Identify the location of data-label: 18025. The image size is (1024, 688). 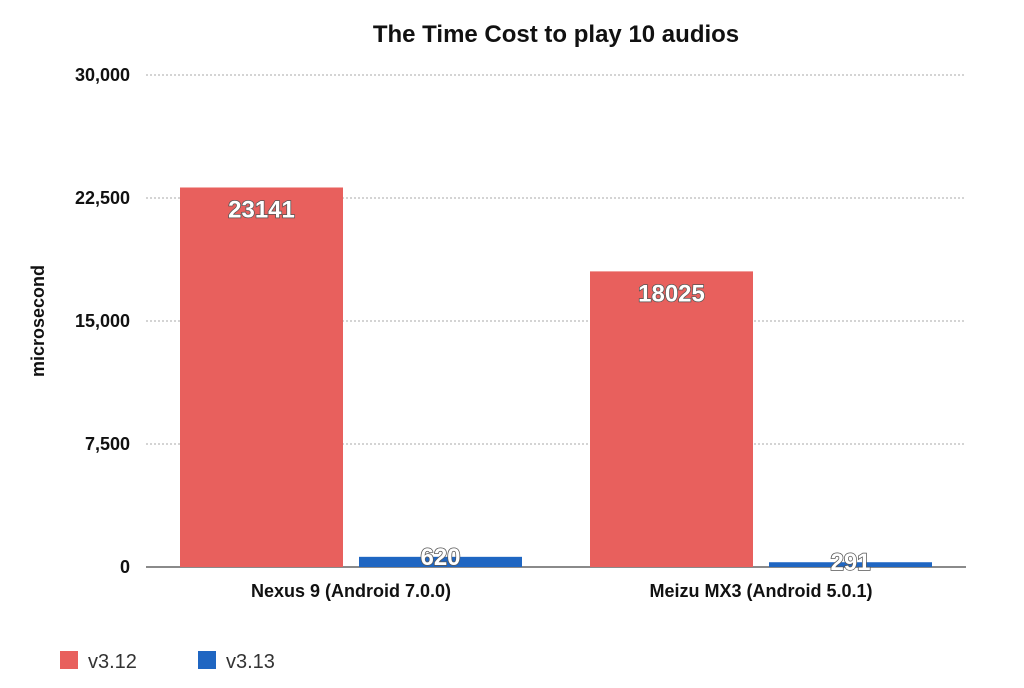
(671, 293).